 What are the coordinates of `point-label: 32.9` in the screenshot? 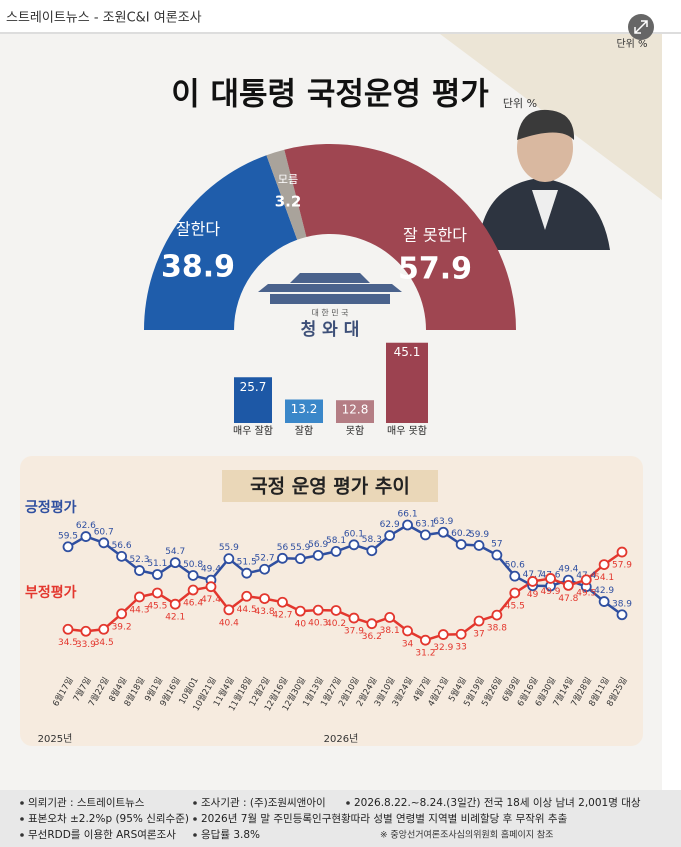 It's located at (443, 648).